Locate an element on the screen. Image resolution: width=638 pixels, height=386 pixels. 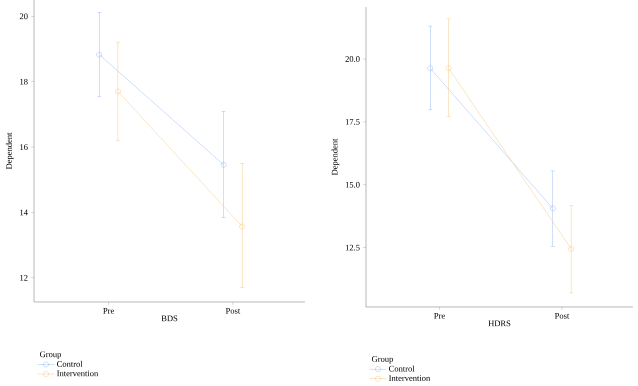
y-tick-label: 14 is located at coordinates (24, 213).